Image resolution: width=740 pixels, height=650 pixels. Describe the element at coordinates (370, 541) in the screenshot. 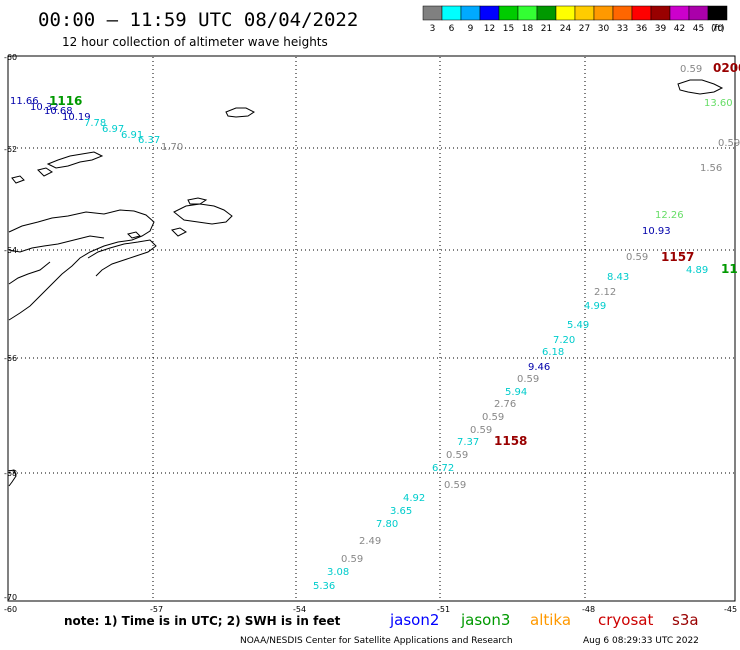

I see `wave-height-label: 2.49` at that location.